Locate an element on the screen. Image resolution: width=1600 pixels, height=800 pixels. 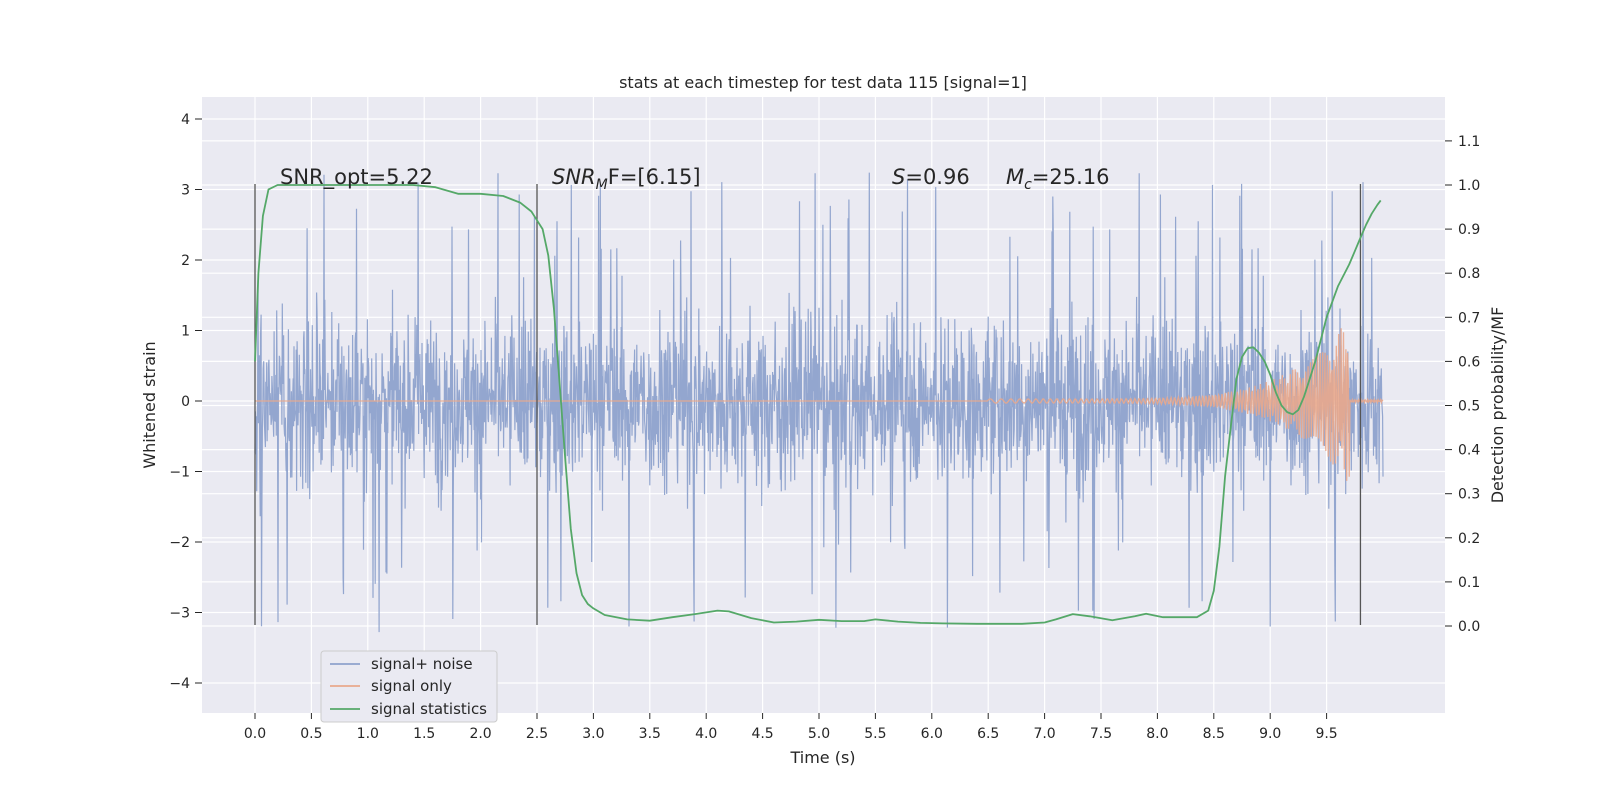
y-right-tick-label: 0.4 is located at coordinates (1469, 451).